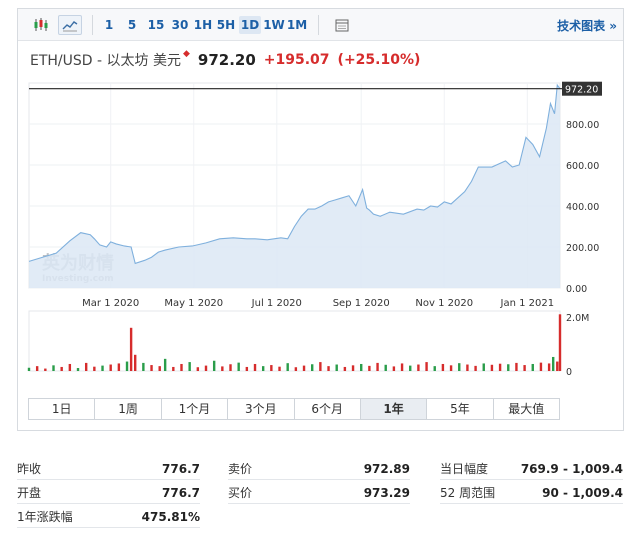 The image size is (640, 534). Describe the element at coordinates (41, 25) in the screenshot. I see `candlestick-icon` at that location.